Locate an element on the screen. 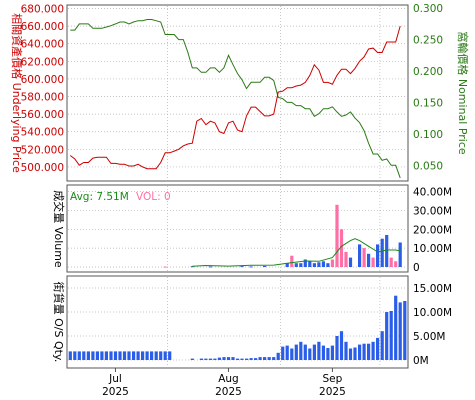 Image resolution: width=475 pixels, height=400 pixels. right-tick-label: 0.150 is located at coordinates (428, 103).